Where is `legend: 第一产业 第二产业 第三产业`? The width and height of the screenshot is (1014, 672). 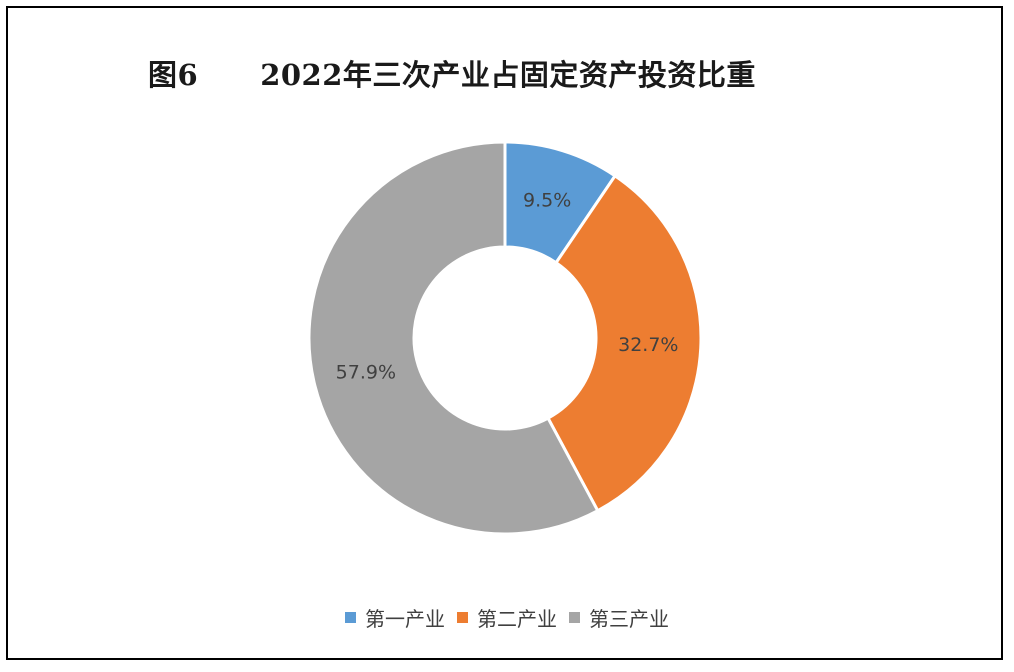
legend: 第一产业 第二产业 第三产业 is located at coordinates (507, 617).